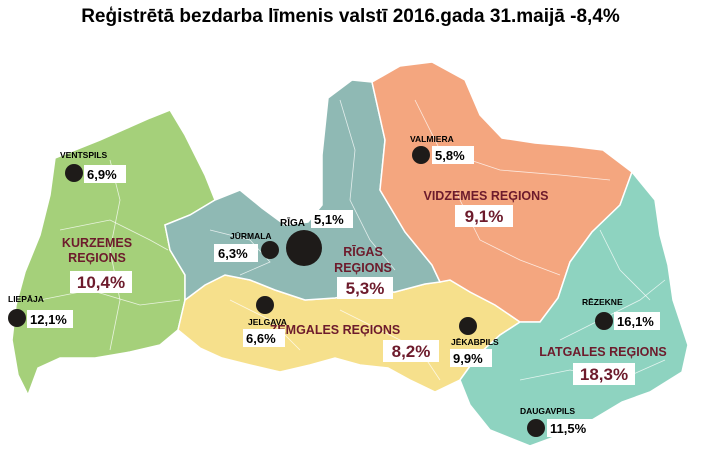 Image resolution: width=701 pixels, height=475 pixels. What do you see at coordinates (468, 358) in the screenshot?
I see `jekabpils-pct: 9,9%` at bounding box center [468, 358].